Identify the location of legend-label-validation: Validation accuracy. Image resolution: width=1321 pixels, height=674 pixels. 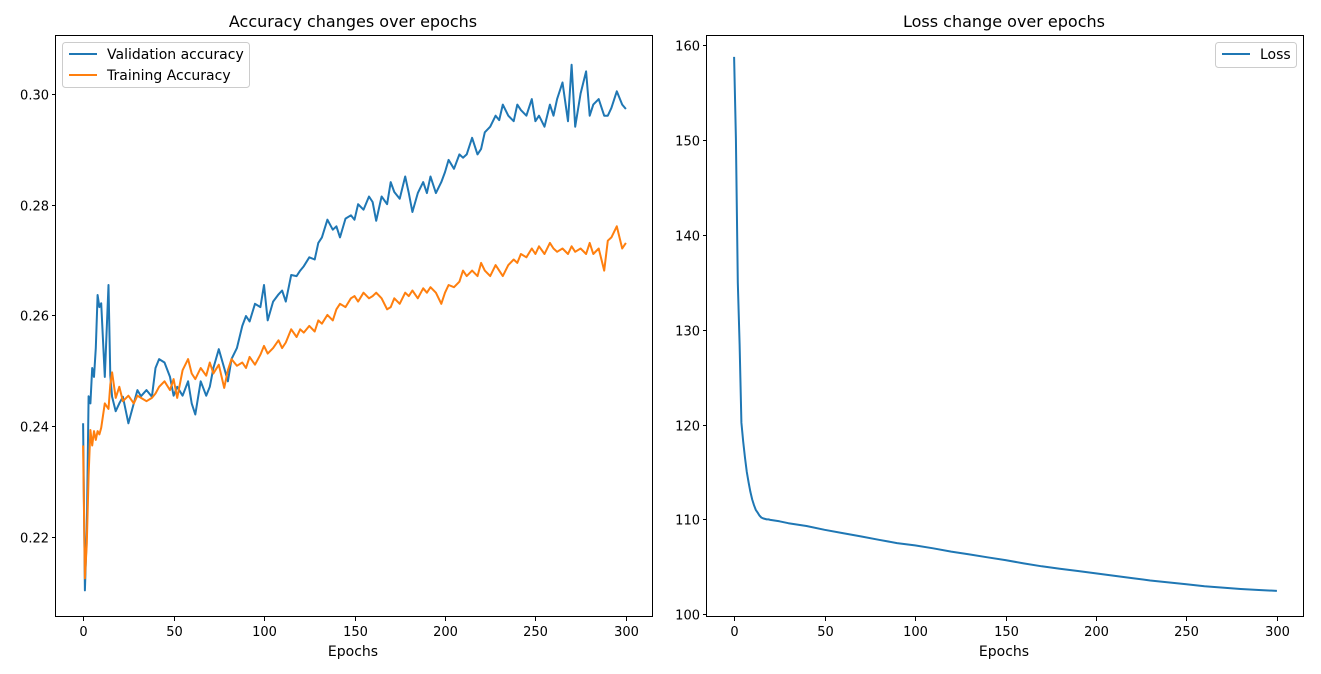
(175, 55).